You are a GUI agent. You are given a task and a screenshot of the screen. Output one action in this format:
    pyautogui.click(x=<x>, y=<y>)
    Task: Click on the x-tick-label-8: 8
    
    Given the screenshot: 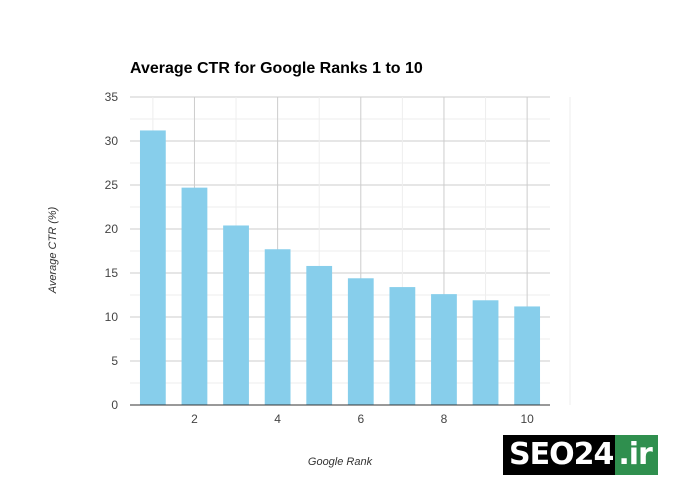 What is the action you would take?
    pyautogui.click(x=444, y=419)
    